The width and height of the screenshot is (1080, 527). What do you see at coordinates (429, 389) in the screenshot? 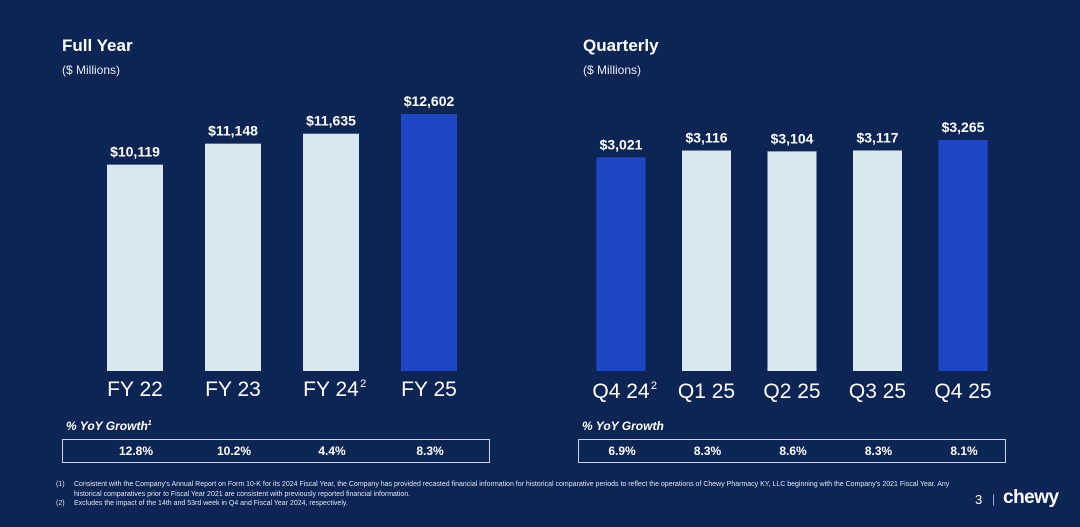
I see `full-year-tick-label: FY 25` at bounding box center [429, 389].